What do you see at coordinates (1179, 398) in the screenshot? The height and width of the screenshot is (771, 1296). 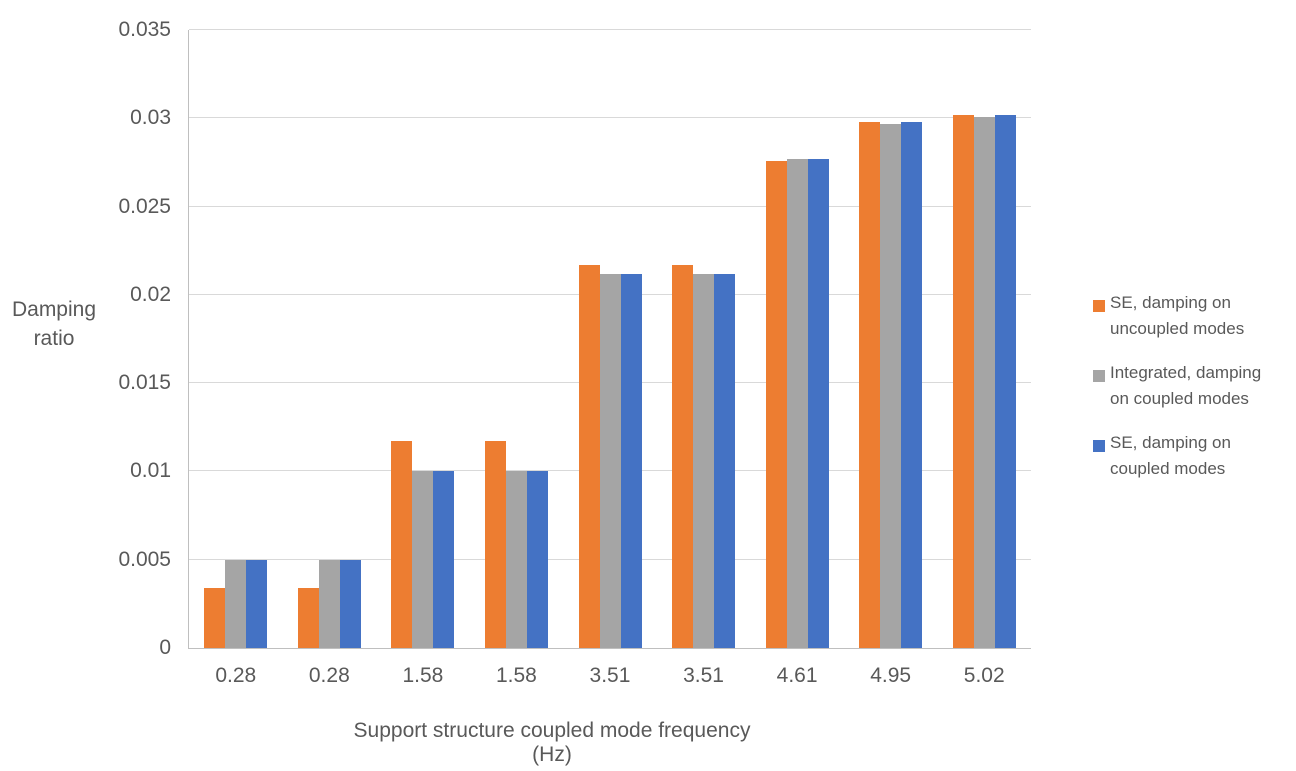 I see `legend-label-line: on coupled modes` at bounding box center [1179, 398].